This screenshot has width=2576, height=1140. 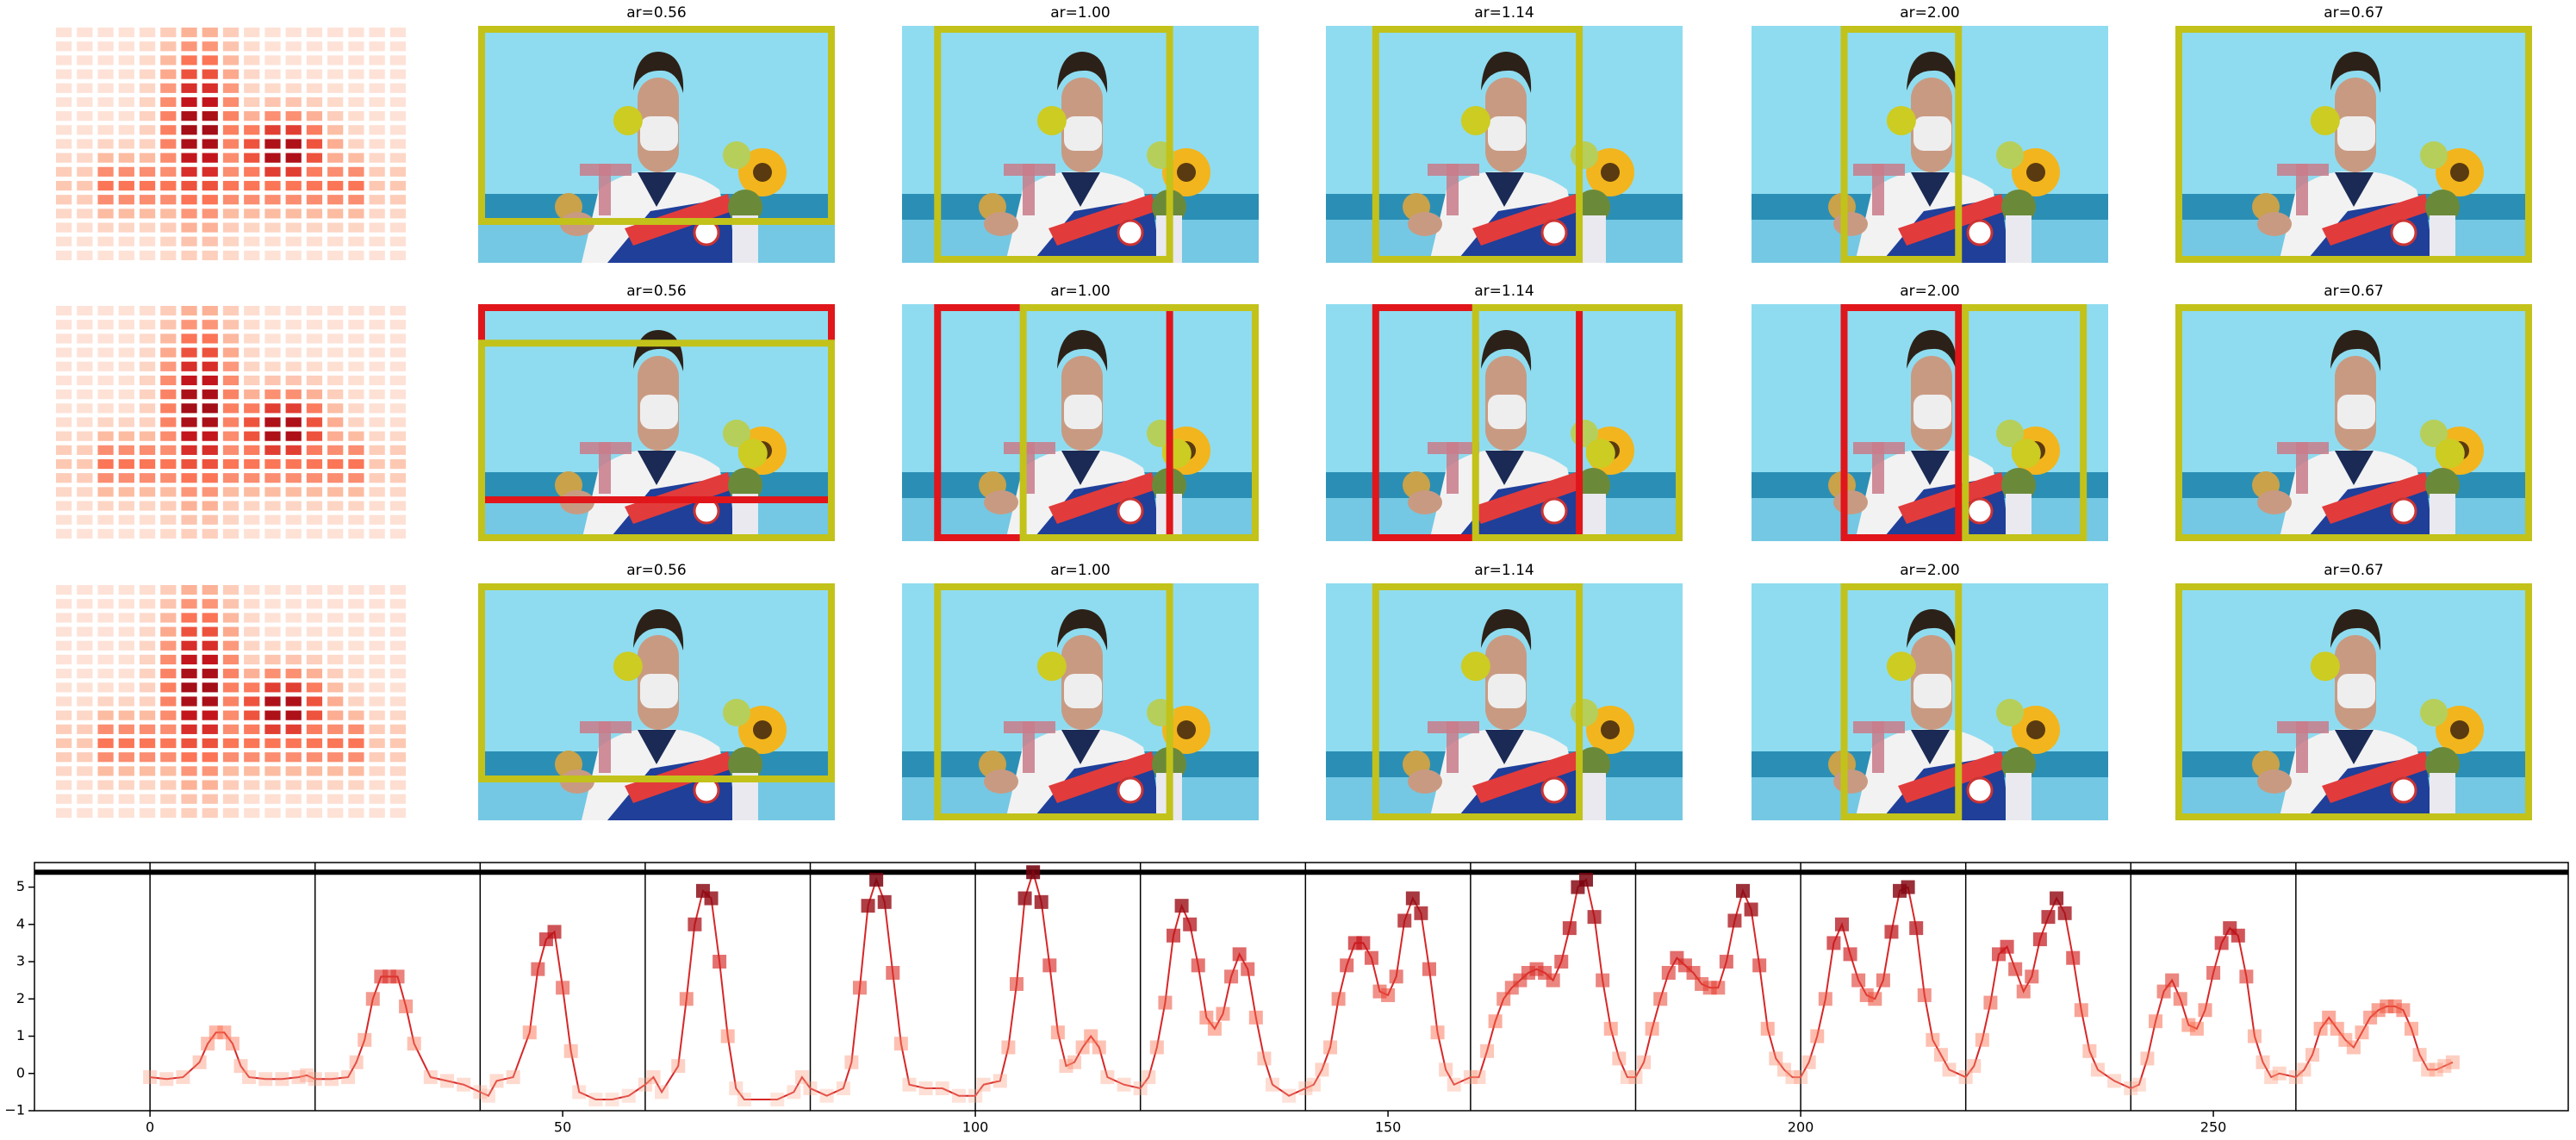 I want to click on keypoint, so click(x=1475, y=666).